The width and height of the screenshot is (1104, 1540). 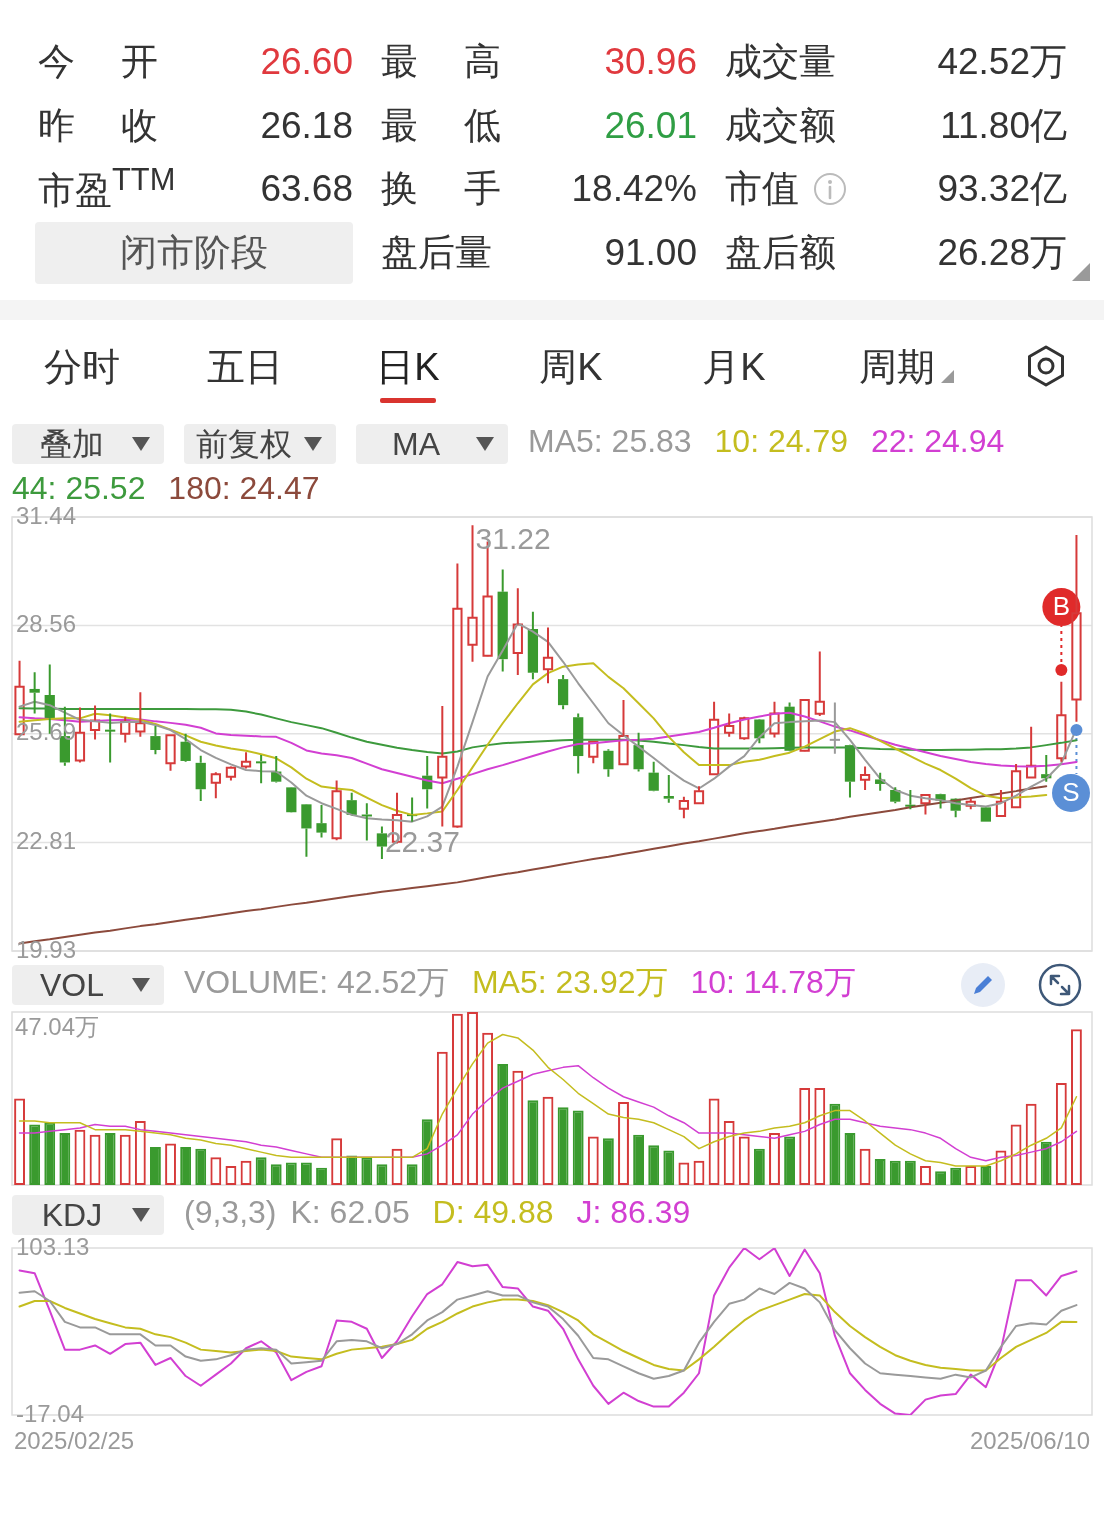 What do you see at coordinates (194, 252) in the screenshot?
I see `category-label: 闭市阶段` at bounding box center [194, 252].